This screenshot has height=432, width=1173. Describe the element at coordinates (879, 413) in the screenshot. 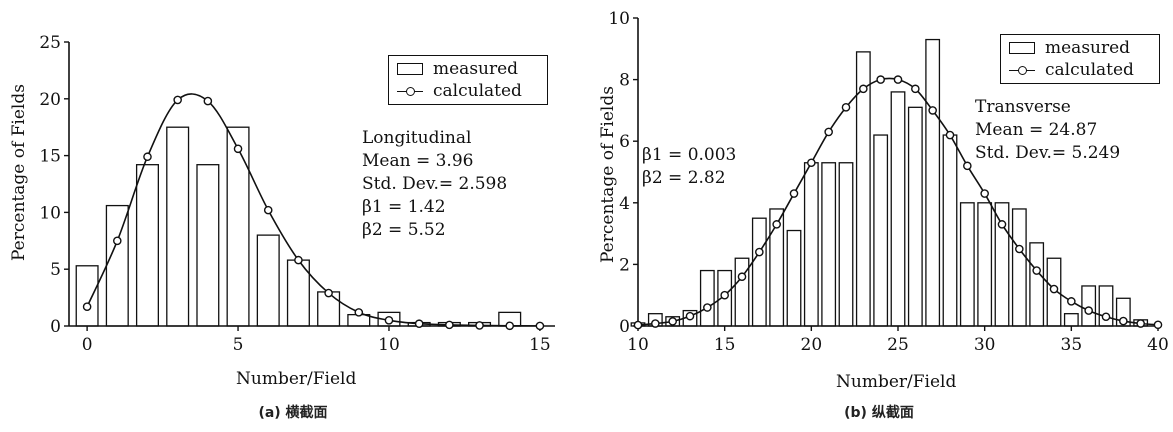

I see `chart-b-caption: (b) 纵截面` at that location.